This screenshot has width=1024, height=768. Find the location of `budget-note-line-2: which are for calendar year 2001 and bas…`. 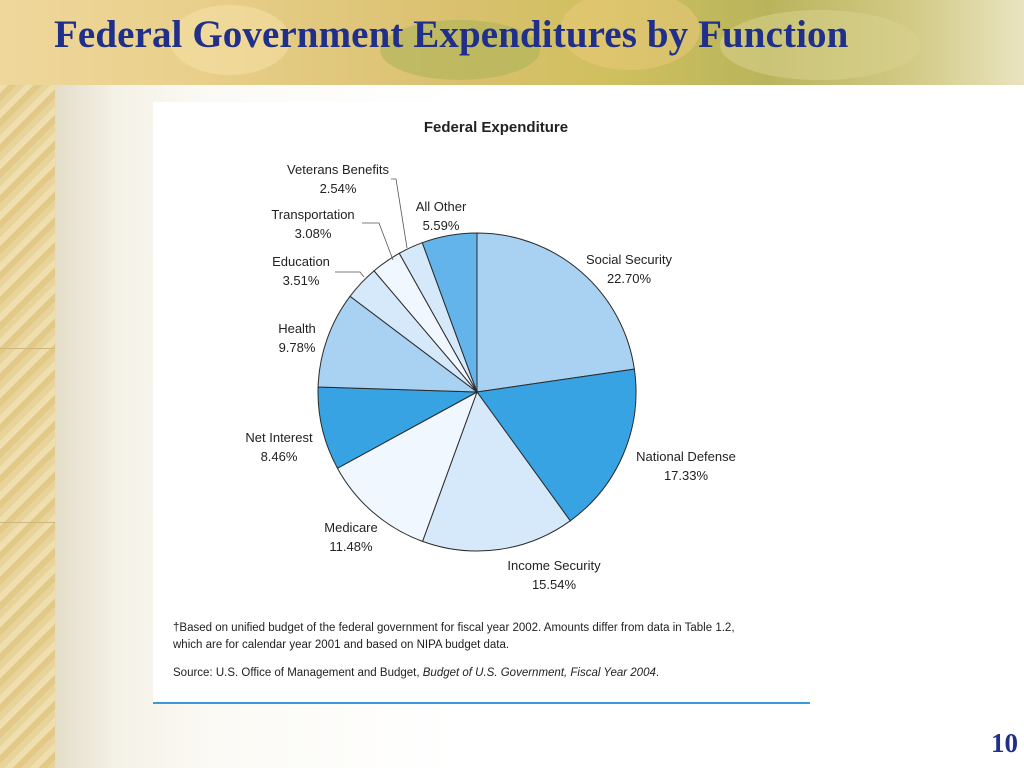

budget-note-line-2: which are for calendar year 2001 and bas… is located at coordinates (341, 645).